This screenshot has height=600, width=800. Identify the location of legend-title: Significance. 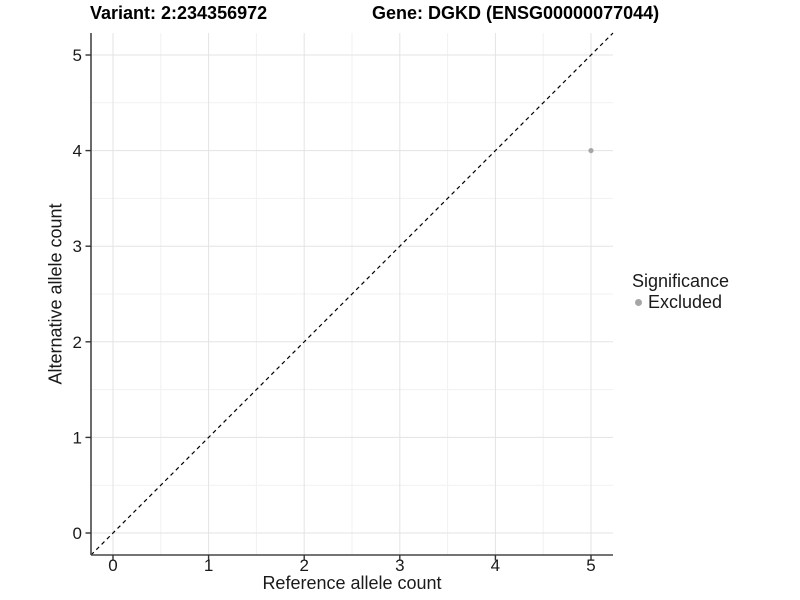
(681, 281).